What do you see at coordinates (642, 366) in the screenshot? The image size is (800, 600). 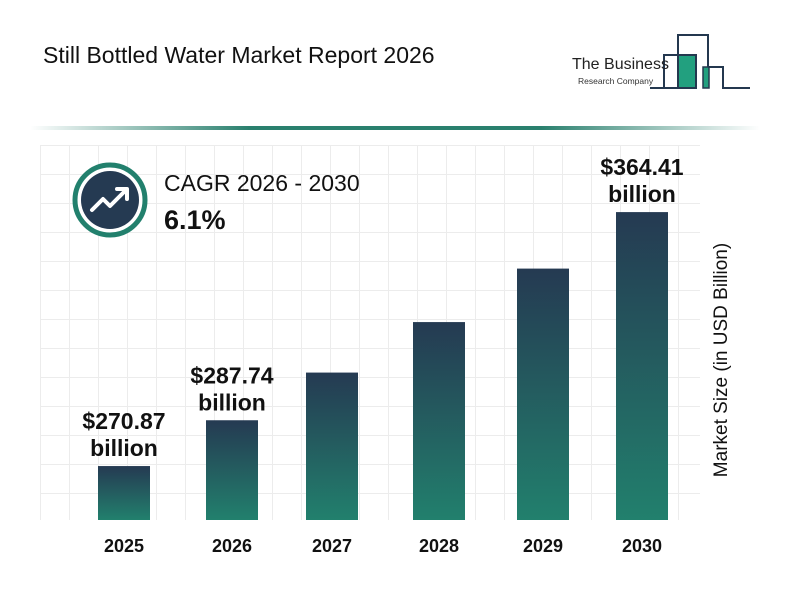 I see `bar-2030` at bounding box center [642, 366].